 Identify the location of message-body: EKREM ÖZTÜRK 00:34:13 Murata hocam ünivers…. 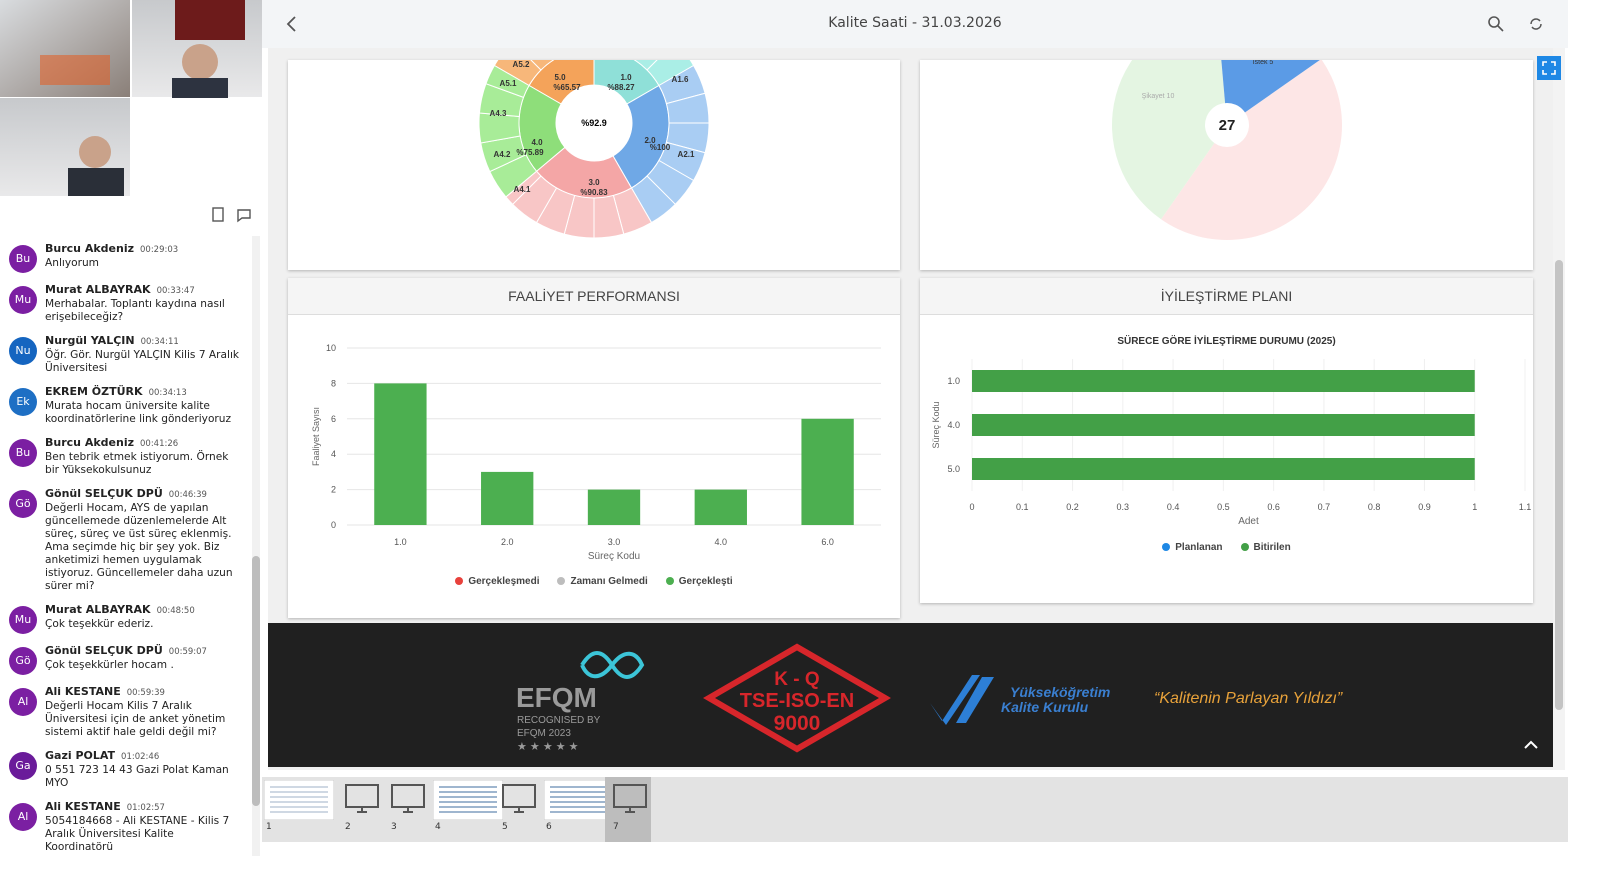
(144, 405).